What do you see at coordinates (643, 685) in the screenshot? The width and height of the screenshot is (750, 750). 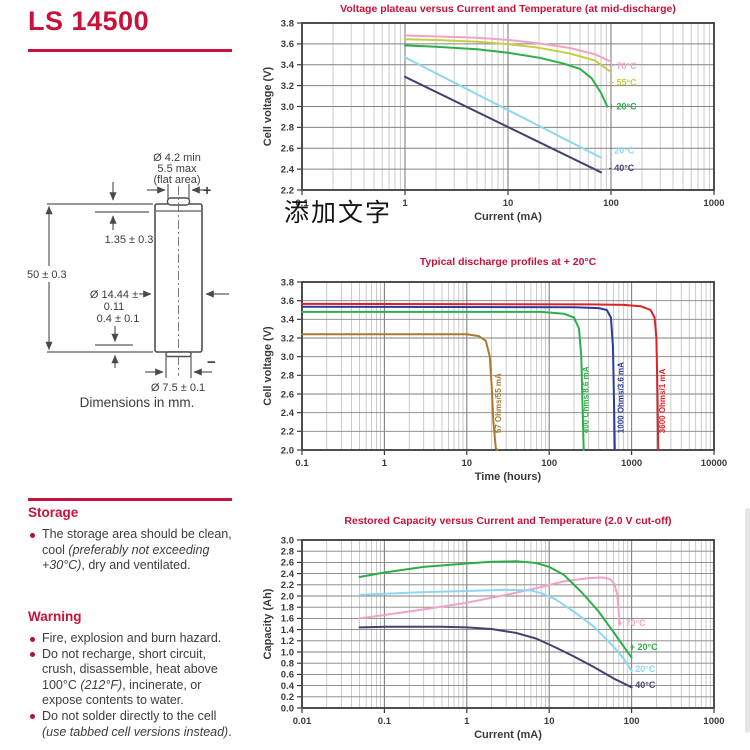 I see `curve-label: - 40°C` at bounding box center [643, 685].